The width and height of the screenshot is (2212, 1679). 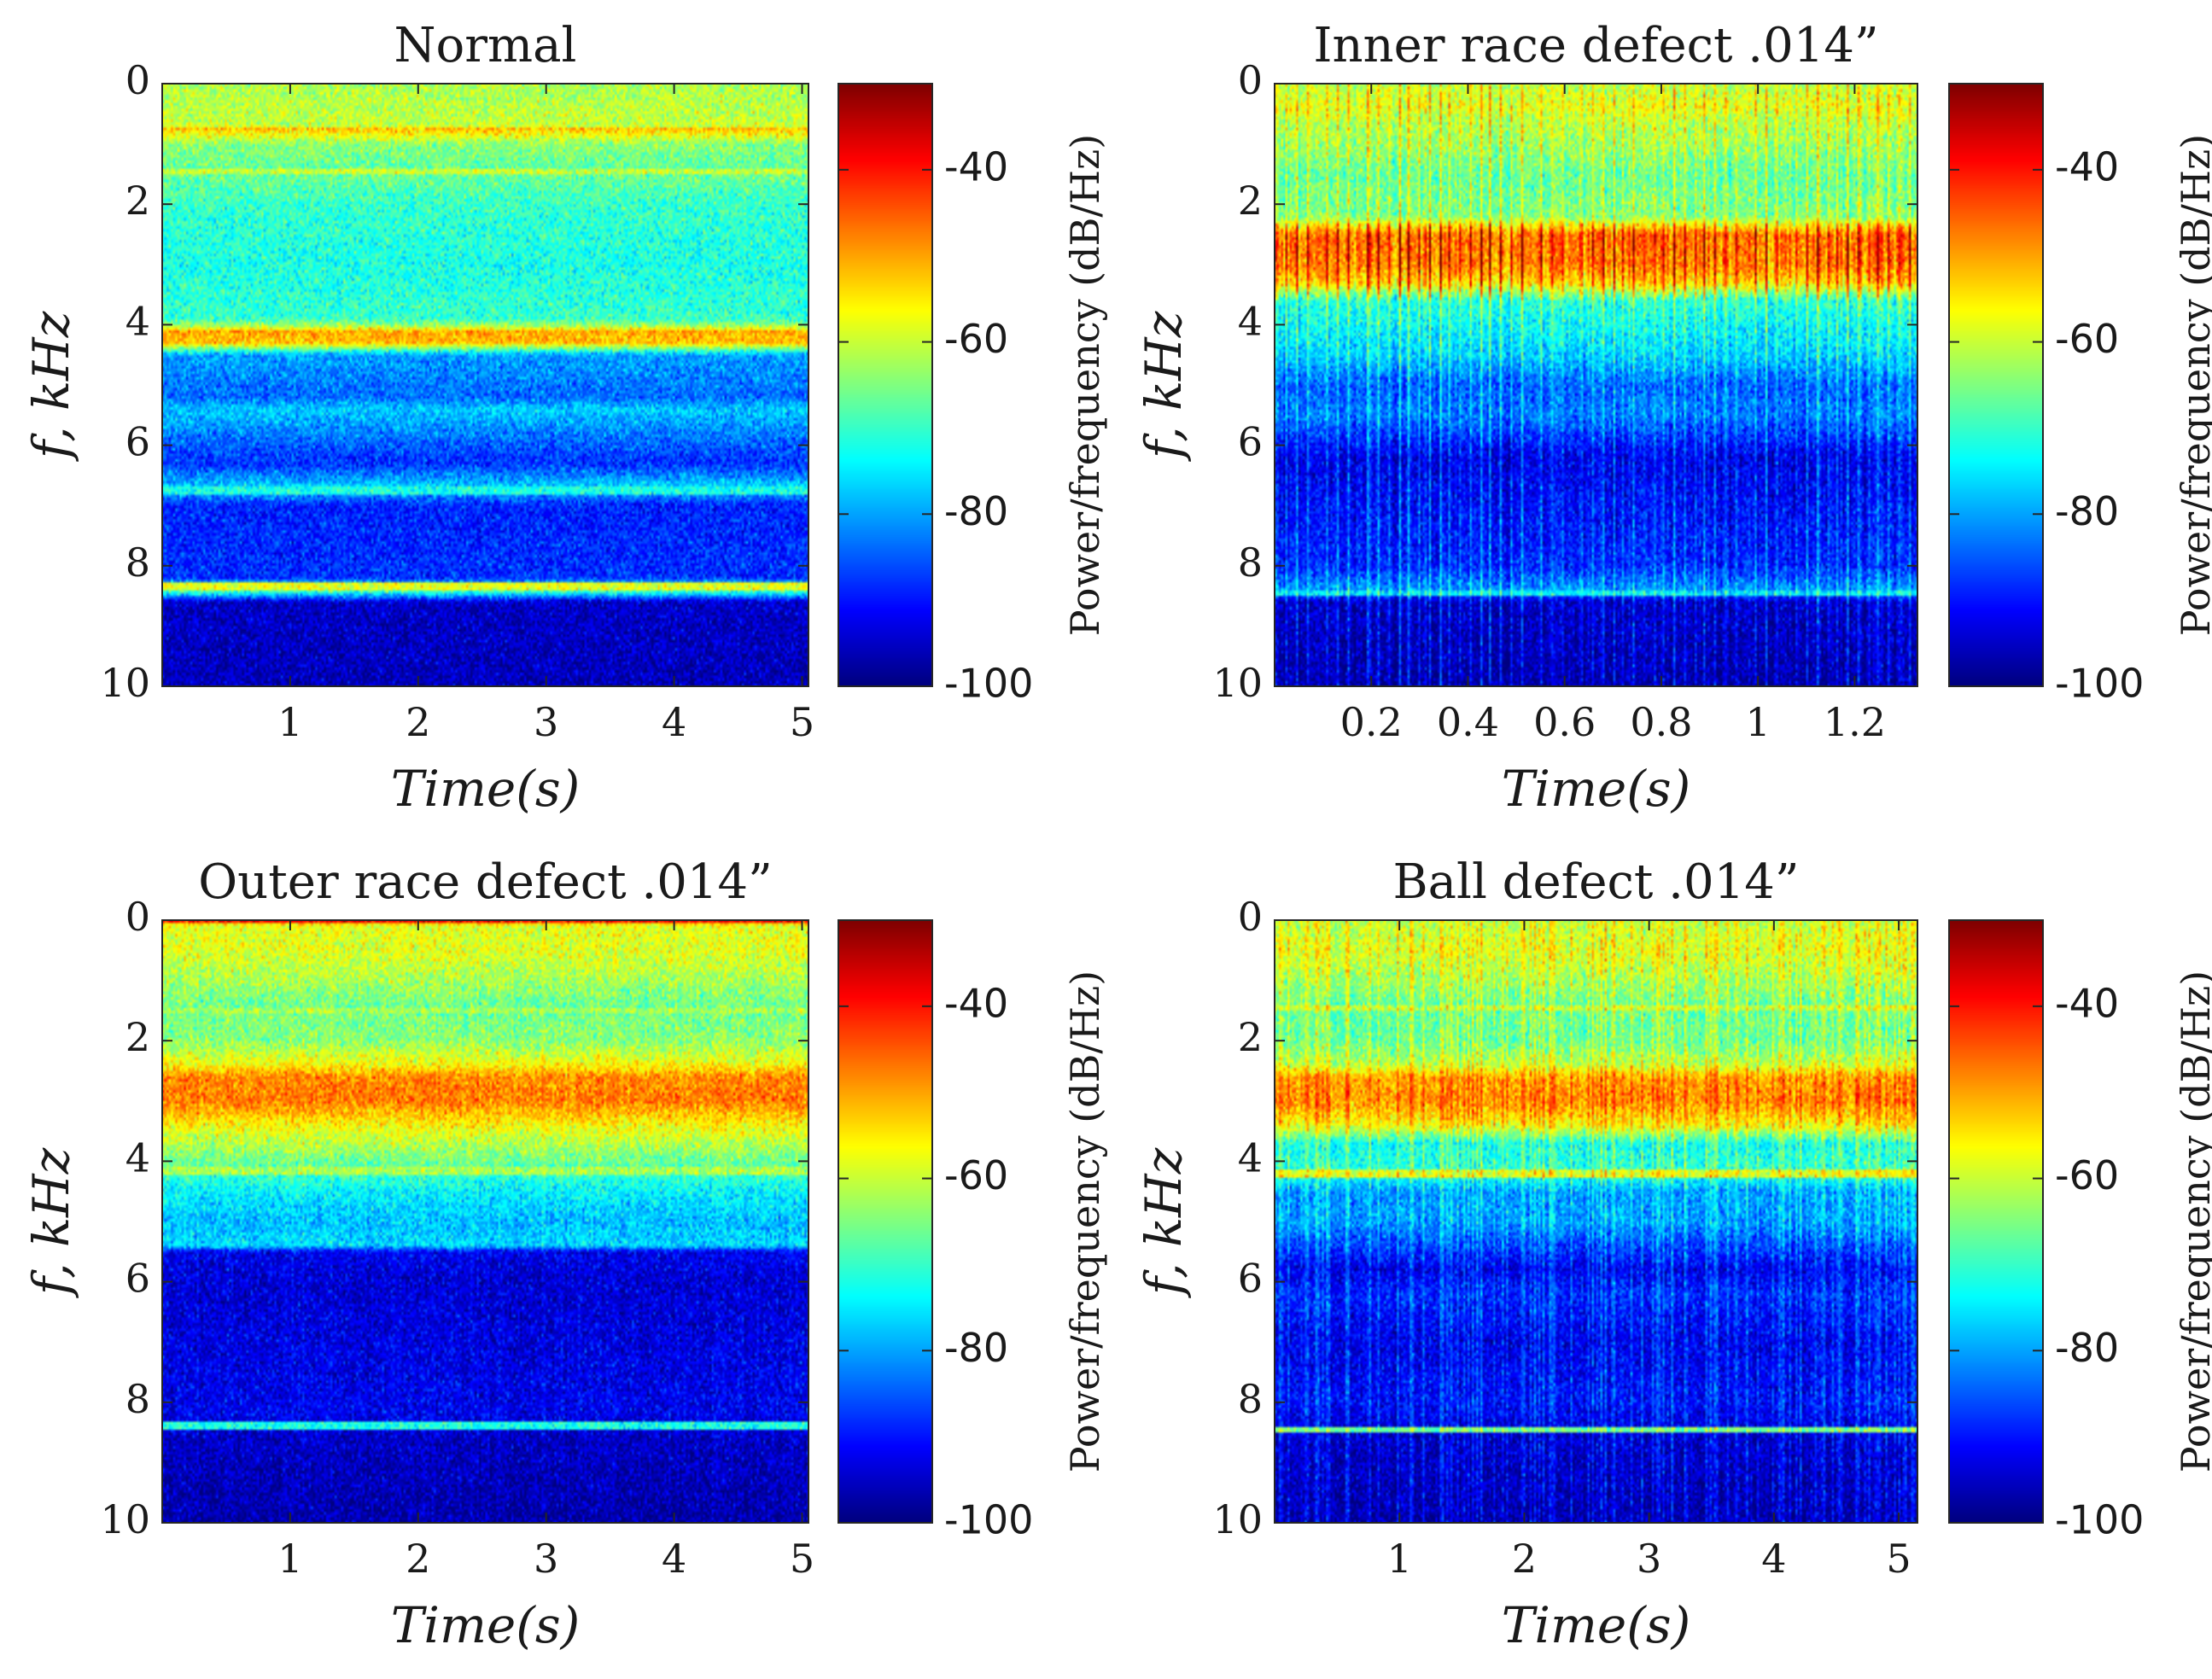 I want to click on subplot-title: Inner race defect .014”, so click(x=1596, y=45).